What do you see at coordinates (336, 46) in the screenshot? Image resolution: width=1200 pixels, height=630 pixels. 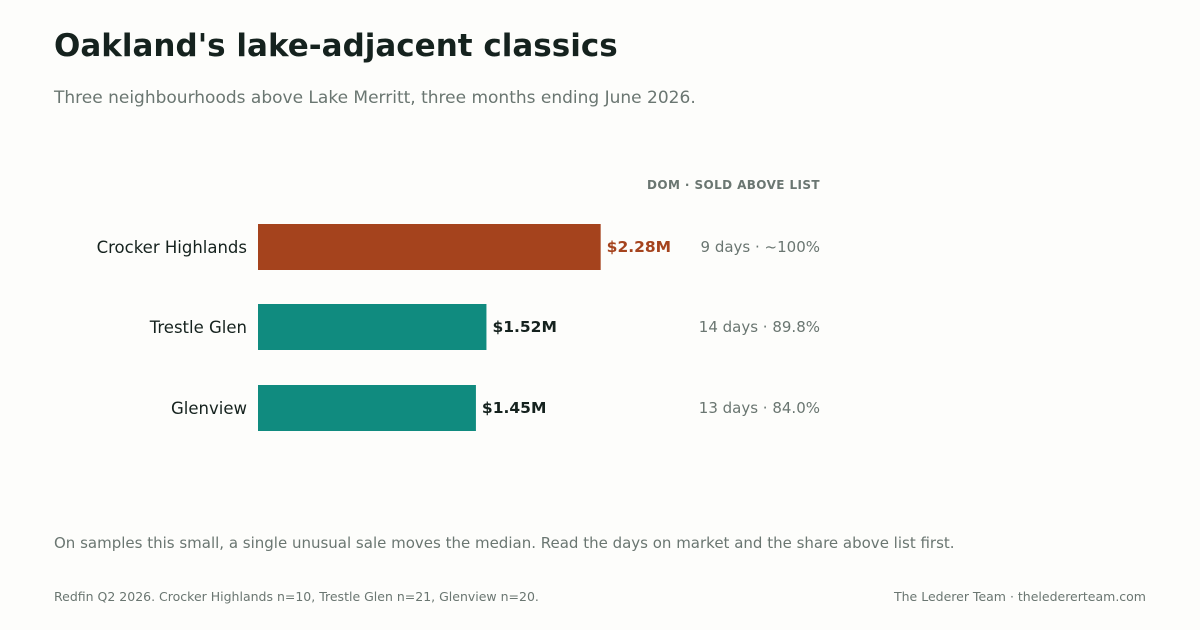 I see `chart-title: Oakland's lake-adjacent classics` at bounding box center [336, 46].